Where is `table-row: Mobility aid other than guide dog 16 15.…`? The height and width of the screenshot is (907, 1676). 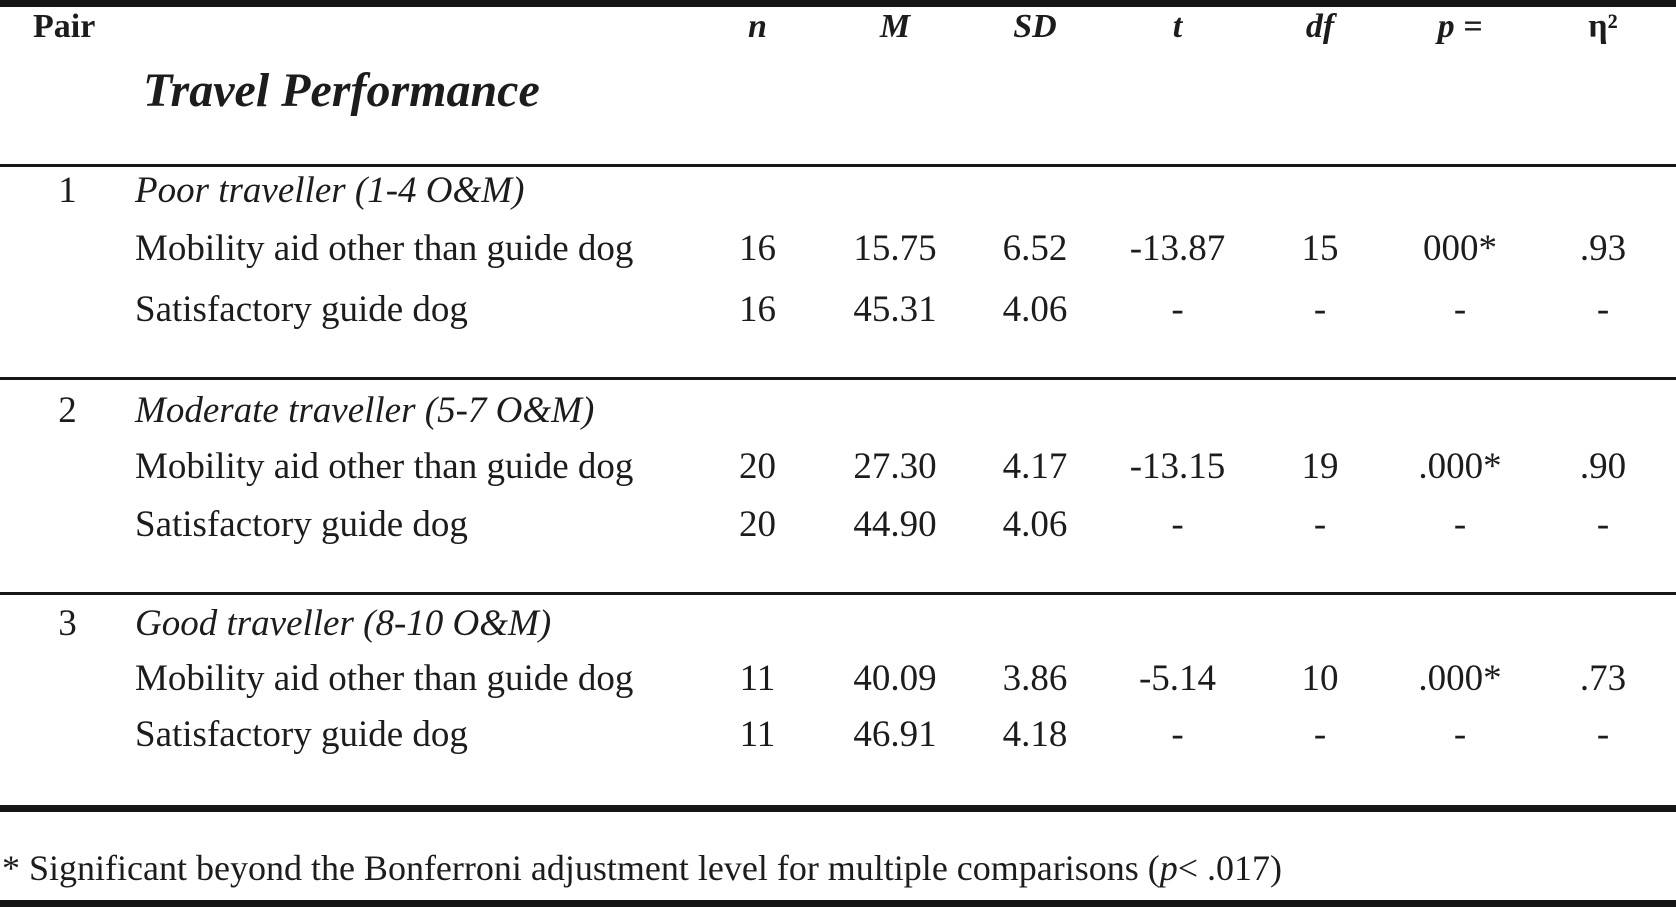 table-row: Mobility aid other than guide dog 16 15.… is located at coordinates (838, 248).